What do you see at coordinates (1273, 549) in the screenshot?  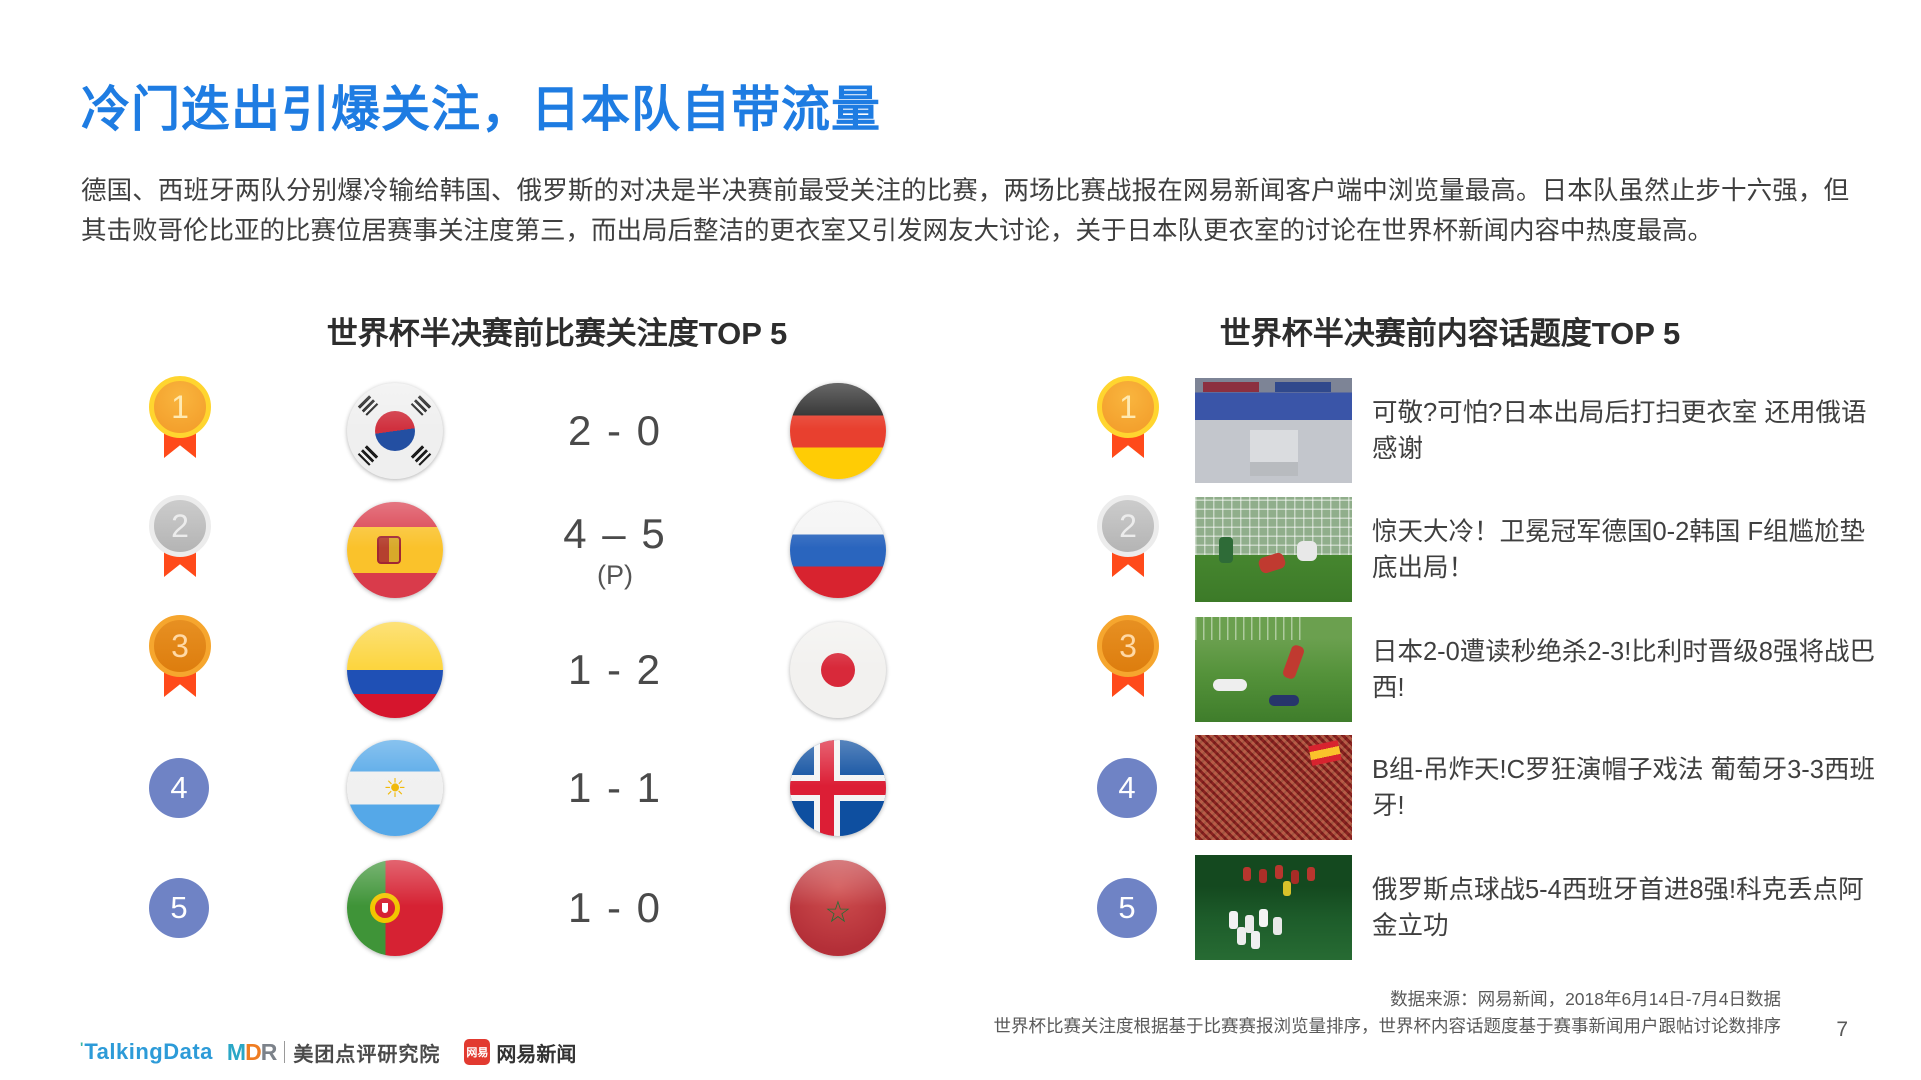 I see `news-thumbnail-goal-scene` at bounding box center [1273, 549].